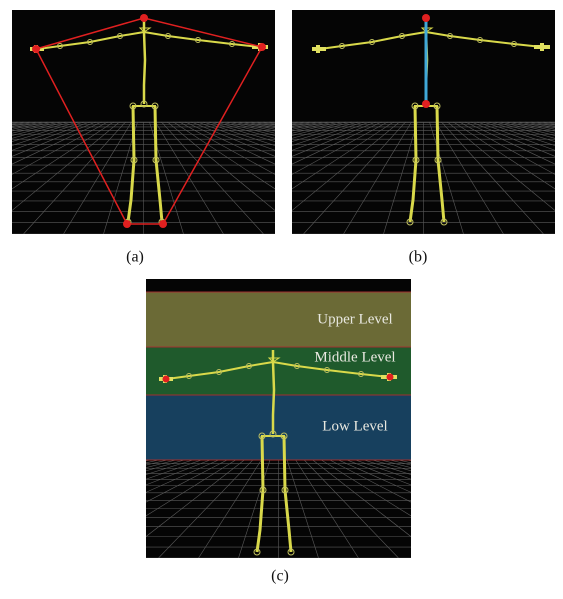  I want to click on level-label: Low Level, so click(354, 426).